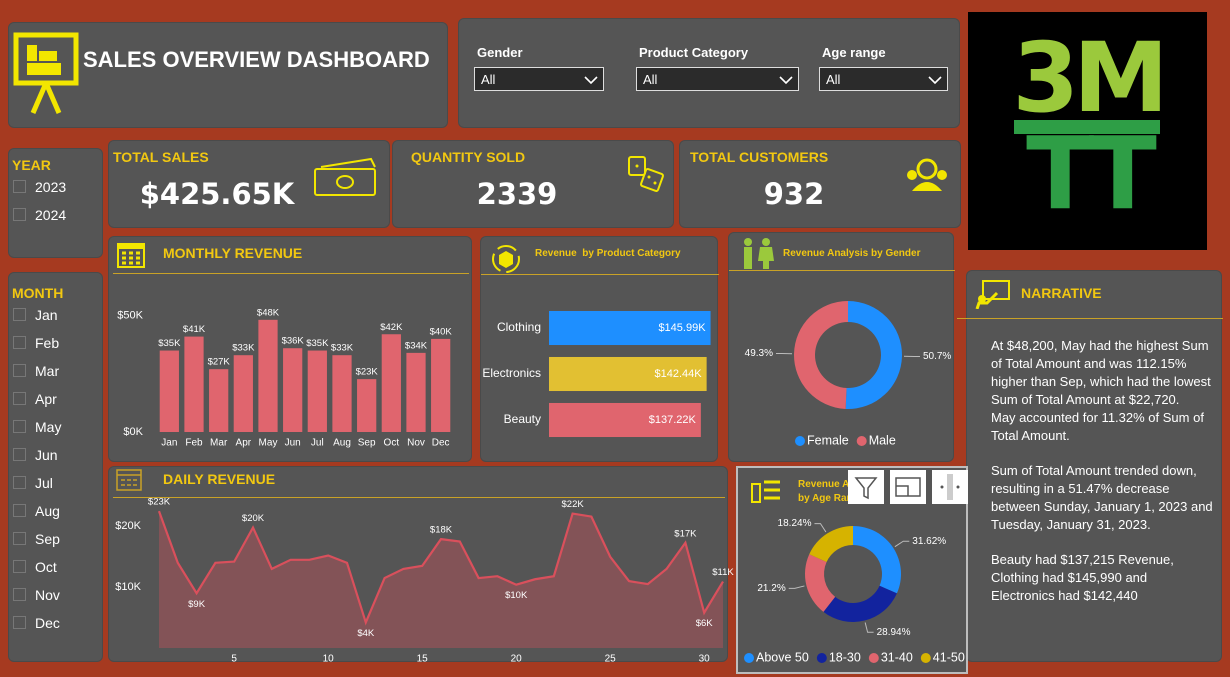 The width and height of the screenshot is (1230, 677). I want to click on option-label: Nov, so click(47, 595).